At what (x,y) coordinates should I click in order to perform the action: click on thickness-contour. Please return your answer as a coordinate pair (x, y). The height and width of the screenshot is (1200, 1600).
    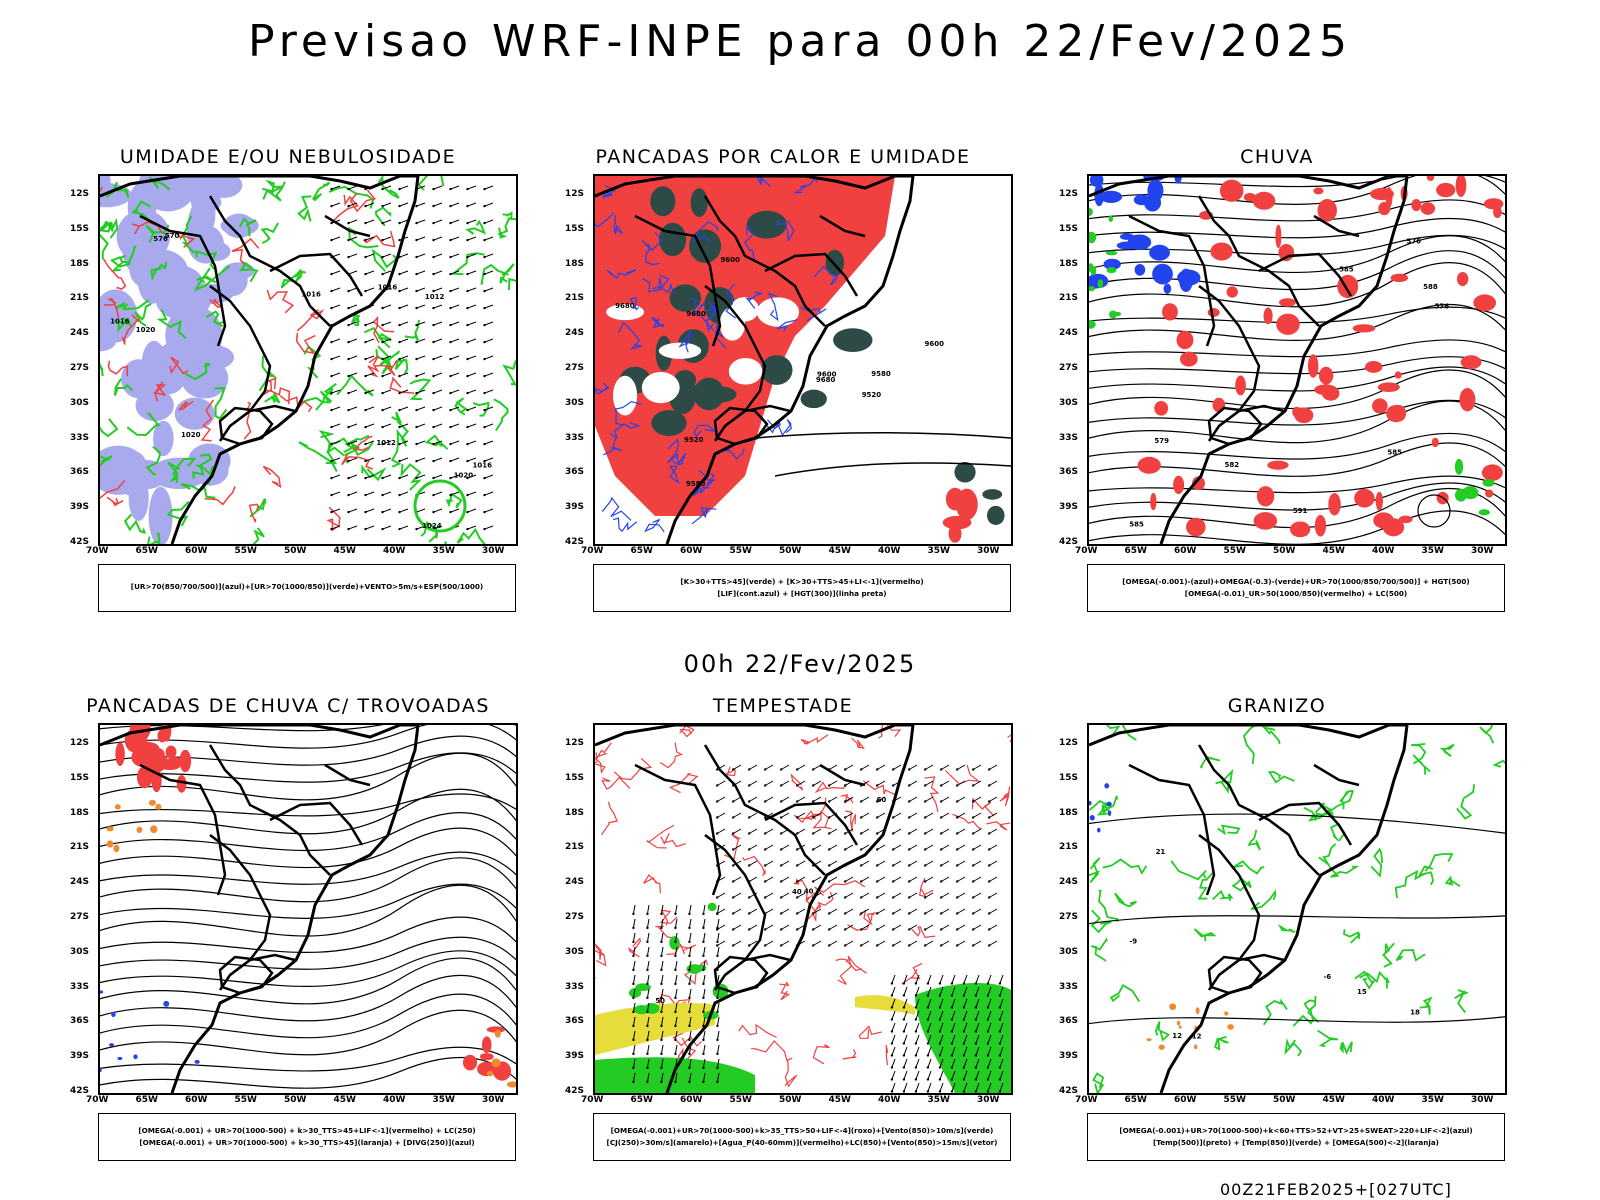
    Looking at the image, I should click on (373, 366).